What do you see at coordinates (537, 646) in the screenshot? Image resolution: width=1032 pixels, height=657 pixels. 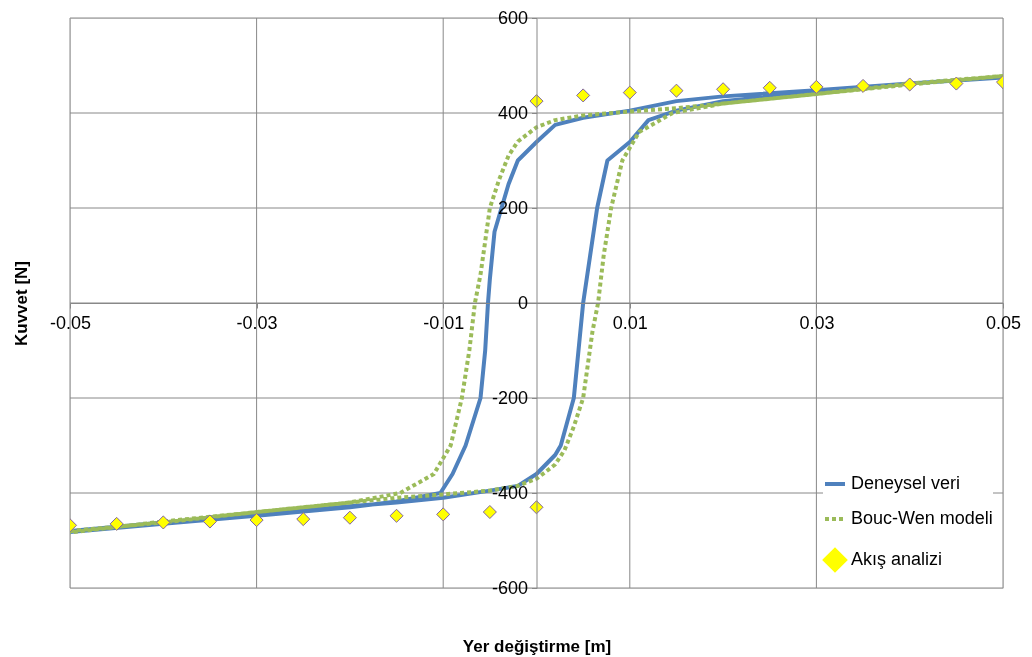 I see `x-axis-title: Yer değiştirme [m]` at bounding box center [537, 646].